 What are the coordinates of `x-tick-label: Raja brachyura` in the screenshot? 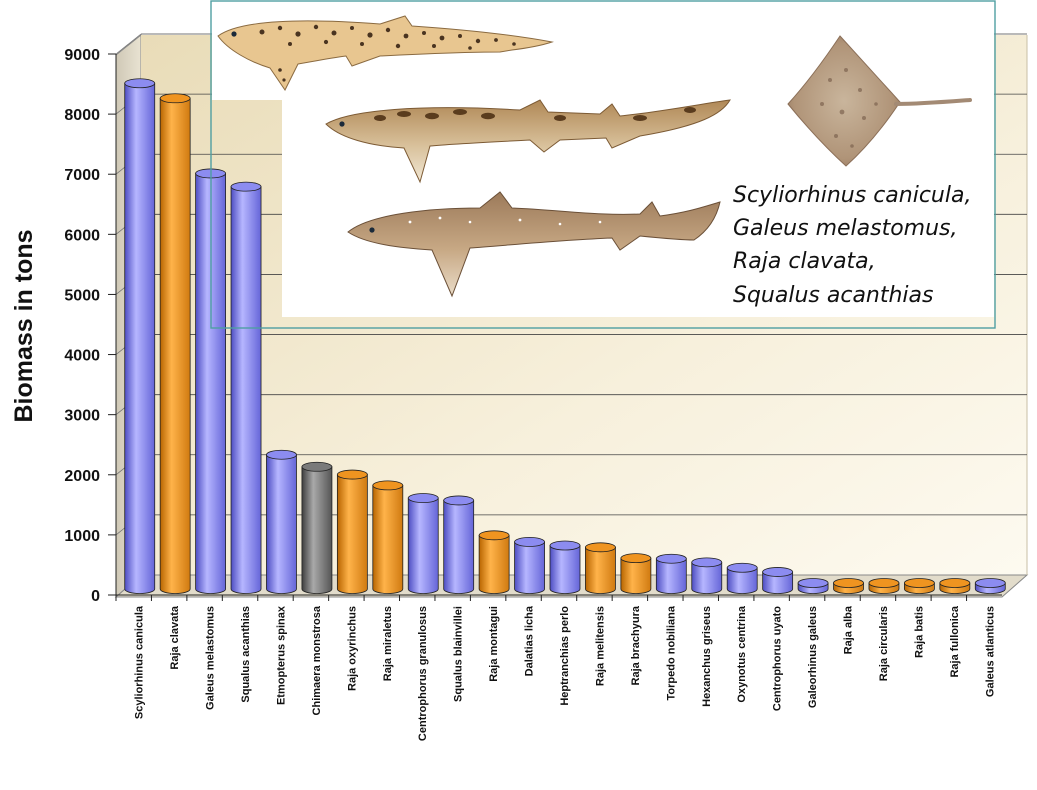 It's located at (636, 645).